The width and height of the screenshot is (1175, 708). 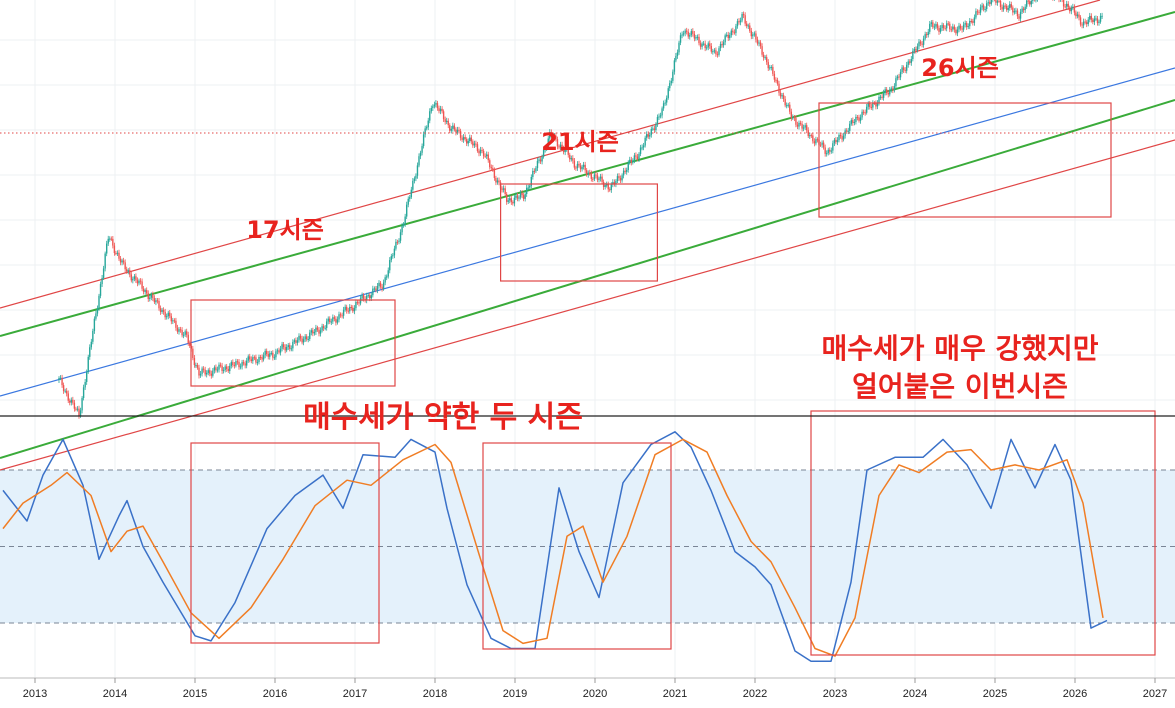 I want to click on x-tick-label: 2023, so click(x=835, y=694).